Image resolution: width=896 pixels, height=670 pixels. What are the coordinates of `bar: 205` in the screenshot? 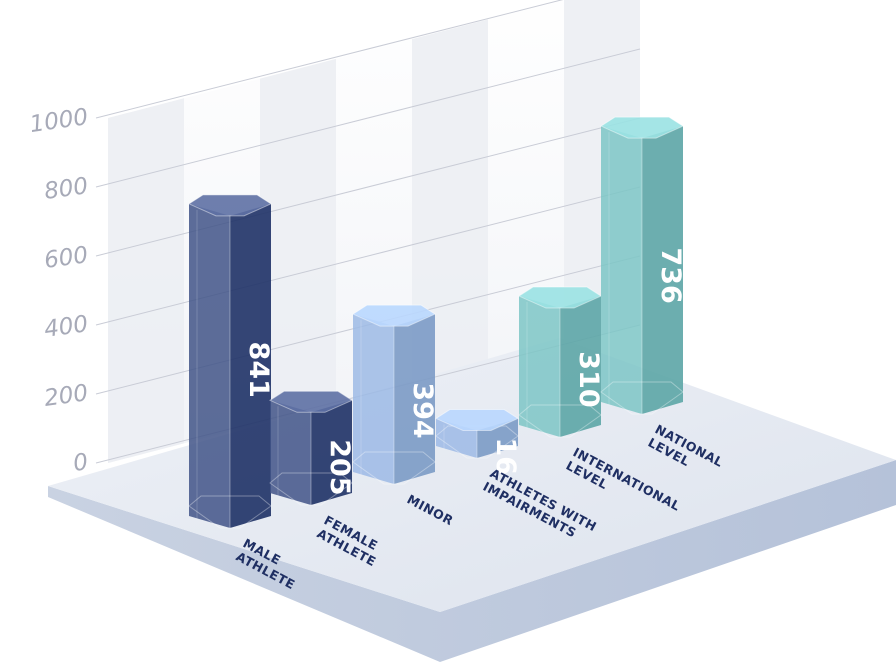 It's located at (311, 448).